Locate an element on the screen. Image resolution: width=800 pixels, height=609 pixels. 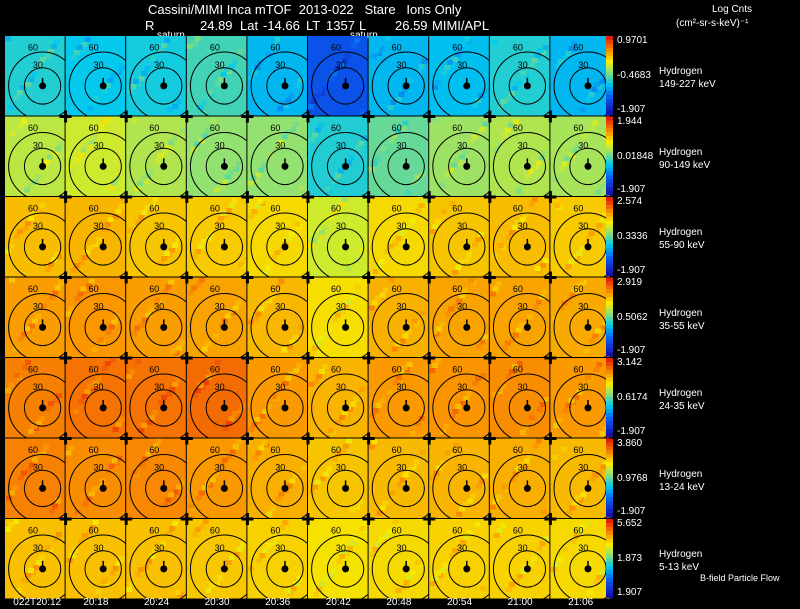
species-label: Hydrogen 90-149 keV is located at coordinates (684, 159).